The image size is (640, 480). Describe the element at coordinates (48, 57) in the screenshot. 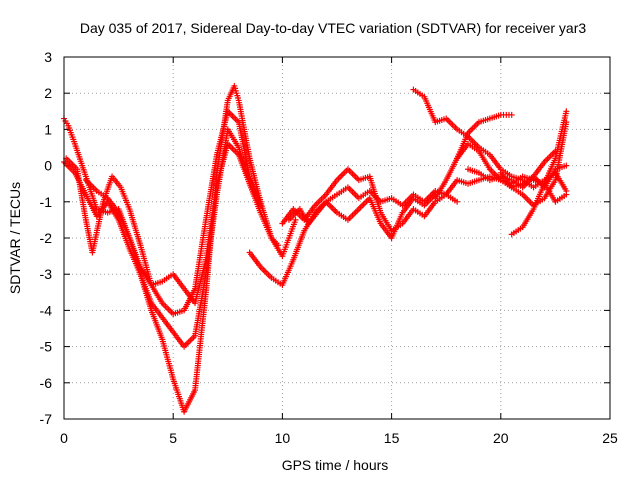

I see `y-tick-label: 3` at that location.